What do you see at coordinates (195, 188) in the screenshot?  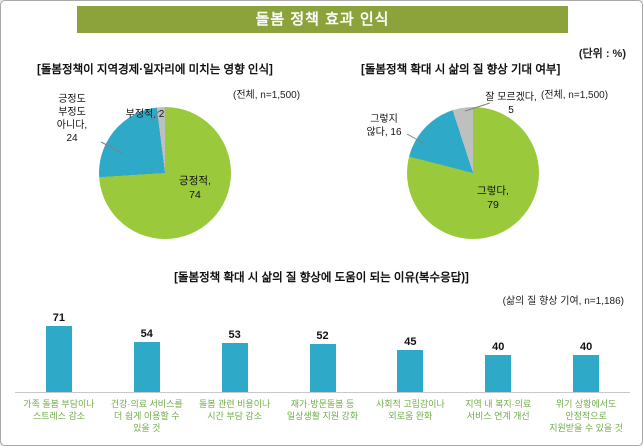 I see `pie-label-positive: 긍정적, 74` at bounding box center [195, 188].